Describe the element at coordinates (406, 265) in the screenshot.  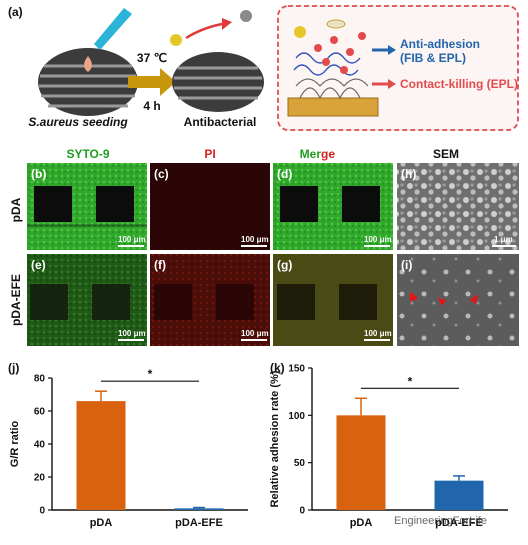
I see `panel-label-i: (i)` at that location.